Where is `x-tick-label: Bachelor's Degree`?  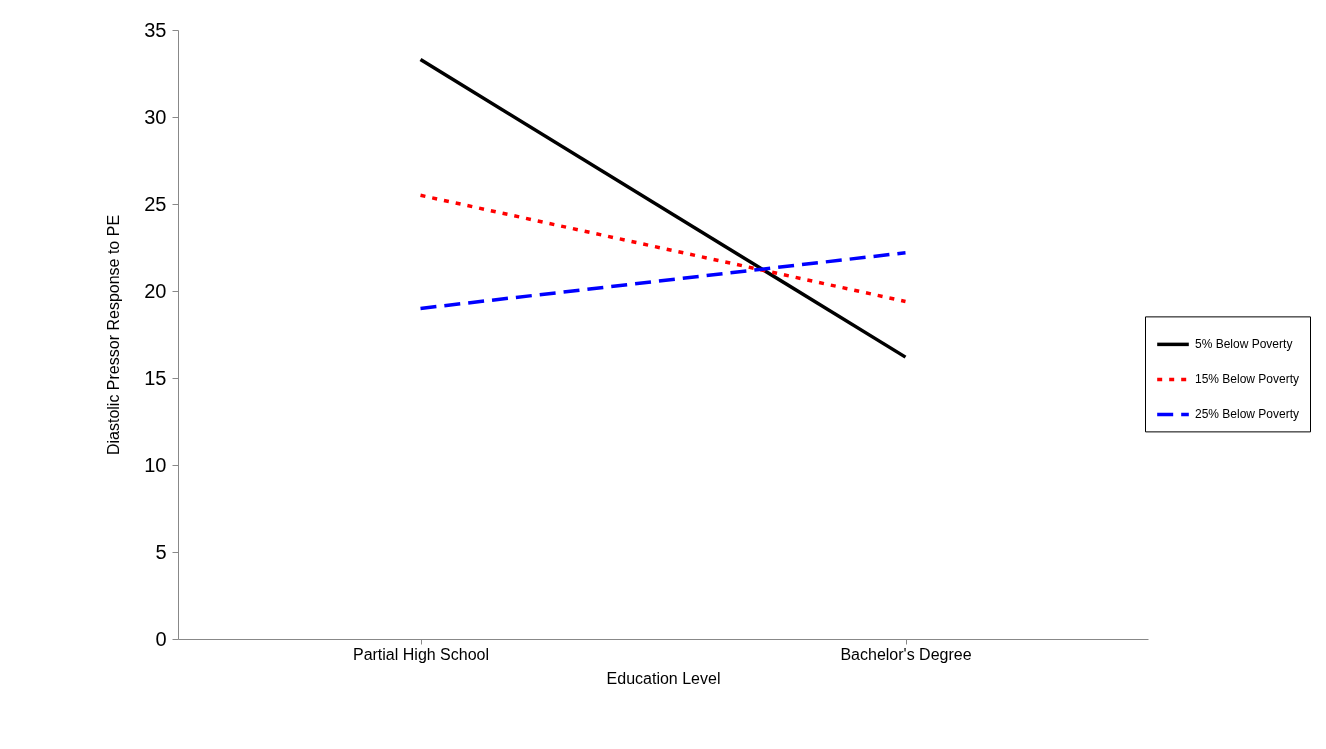
x-tick-label: Bachelor's Degree is located at coordinates (906, 654).